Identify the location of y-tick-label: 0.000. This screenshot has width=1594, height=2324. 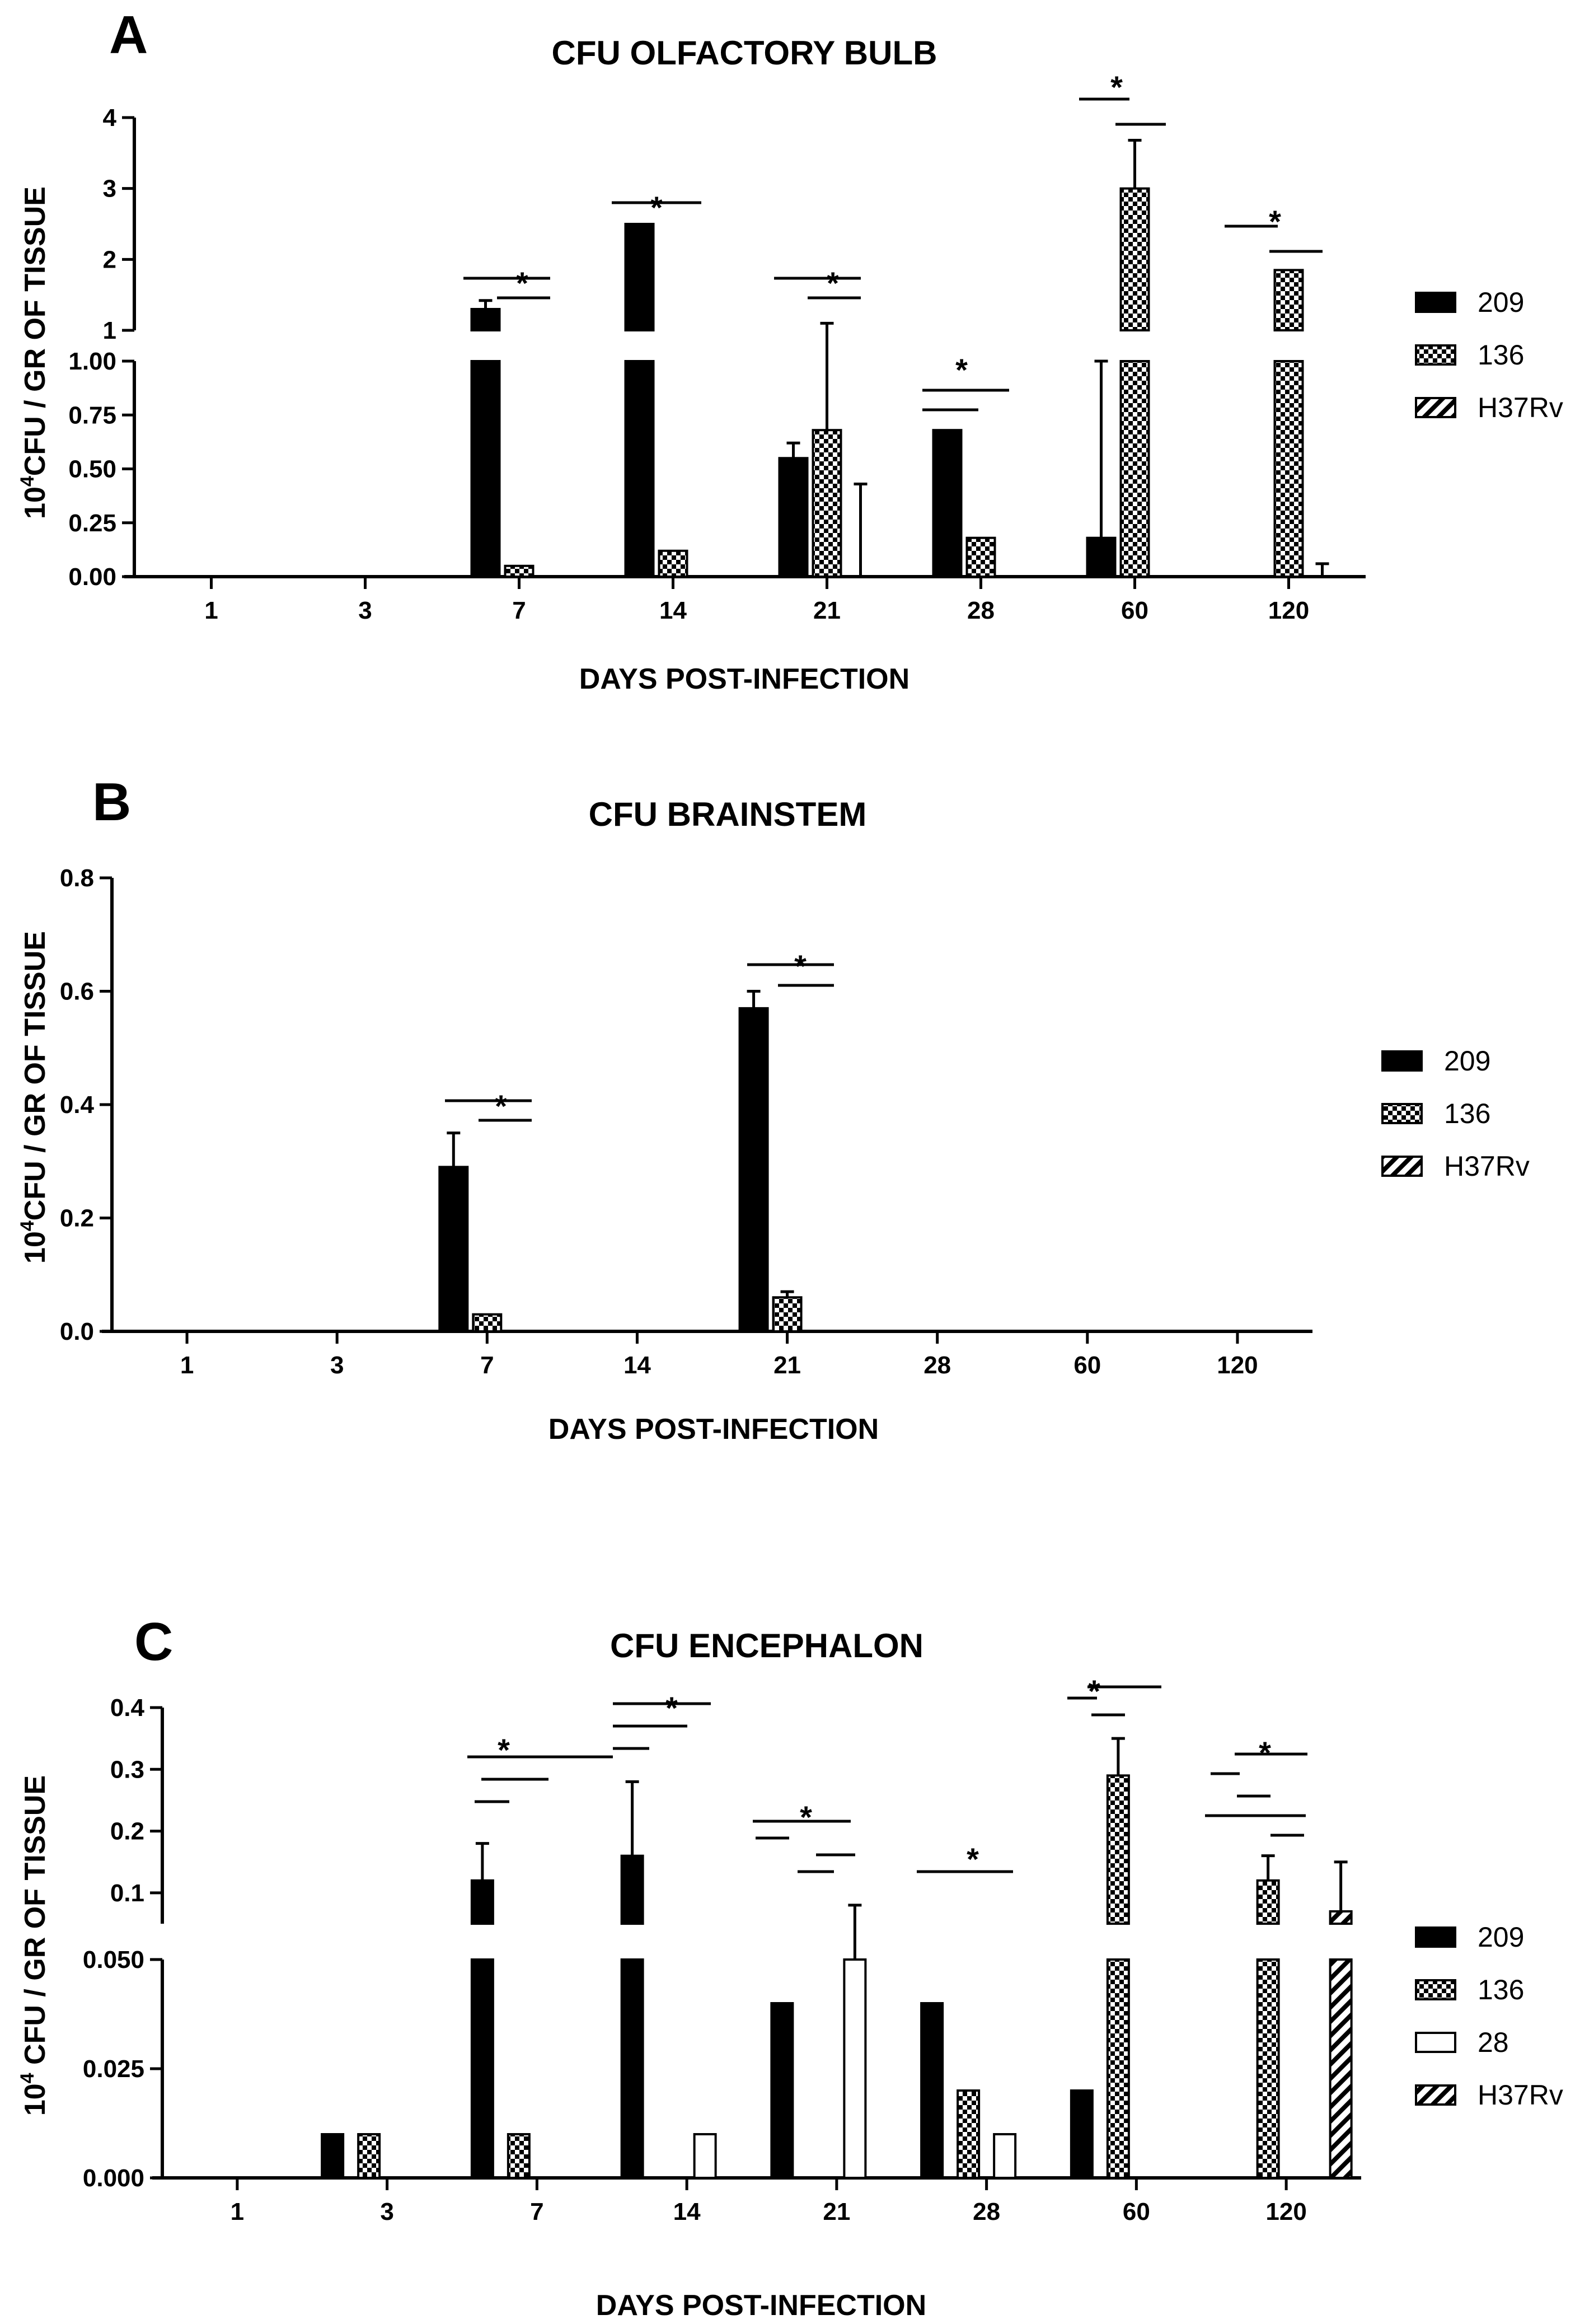
(114, 2178).